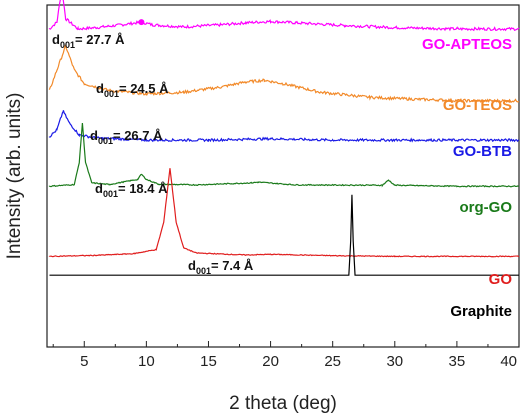 This screenshot has height=420, width=532. Describe the element at coordinates (138, 135) in the screenshot. I see `d-spacing-value: = 26.7 Å` at that location.